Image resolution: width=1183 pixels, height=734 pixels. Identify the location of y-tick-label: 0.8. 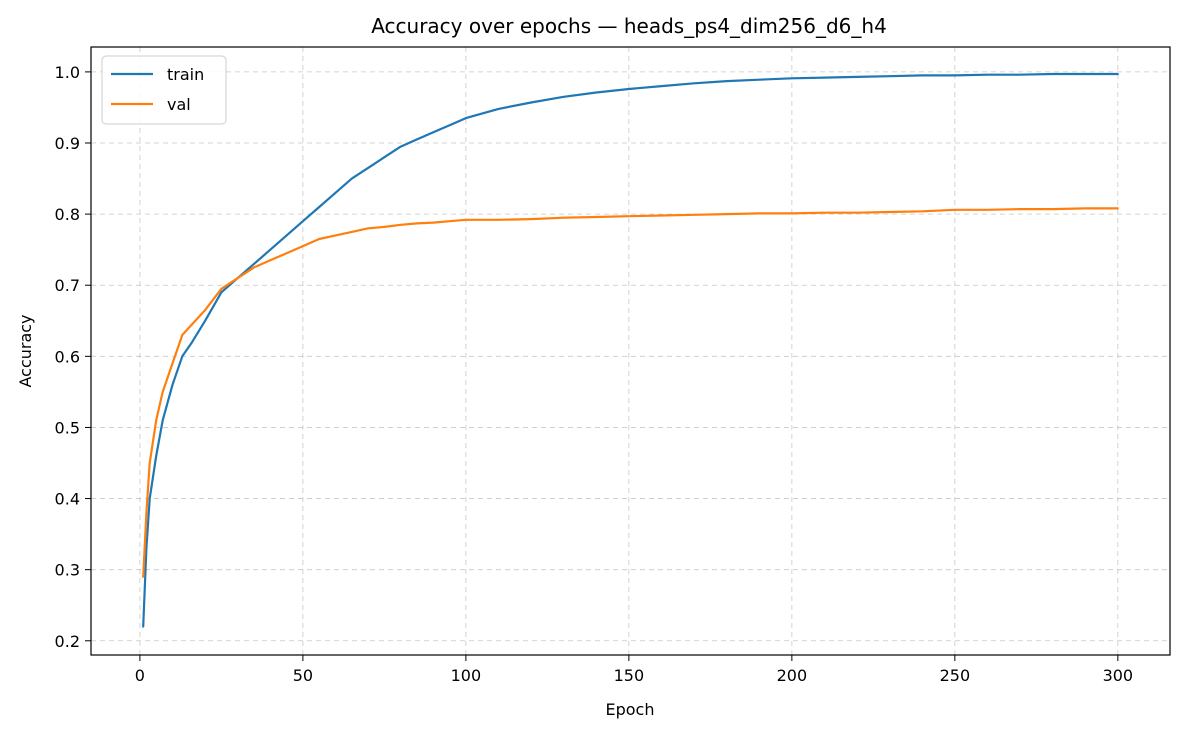
(67, 214).